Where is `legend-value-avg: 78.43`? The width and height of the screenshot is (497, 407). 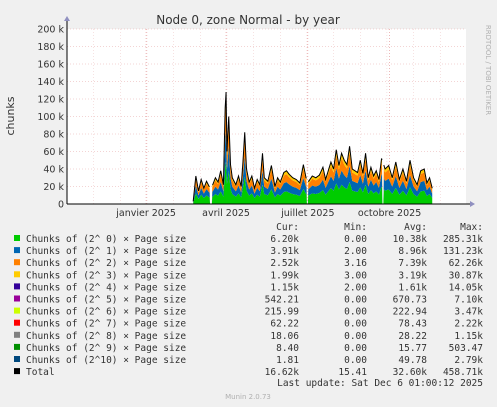
legend-value-avg: 78.43 is located at coordinates (412, 324).